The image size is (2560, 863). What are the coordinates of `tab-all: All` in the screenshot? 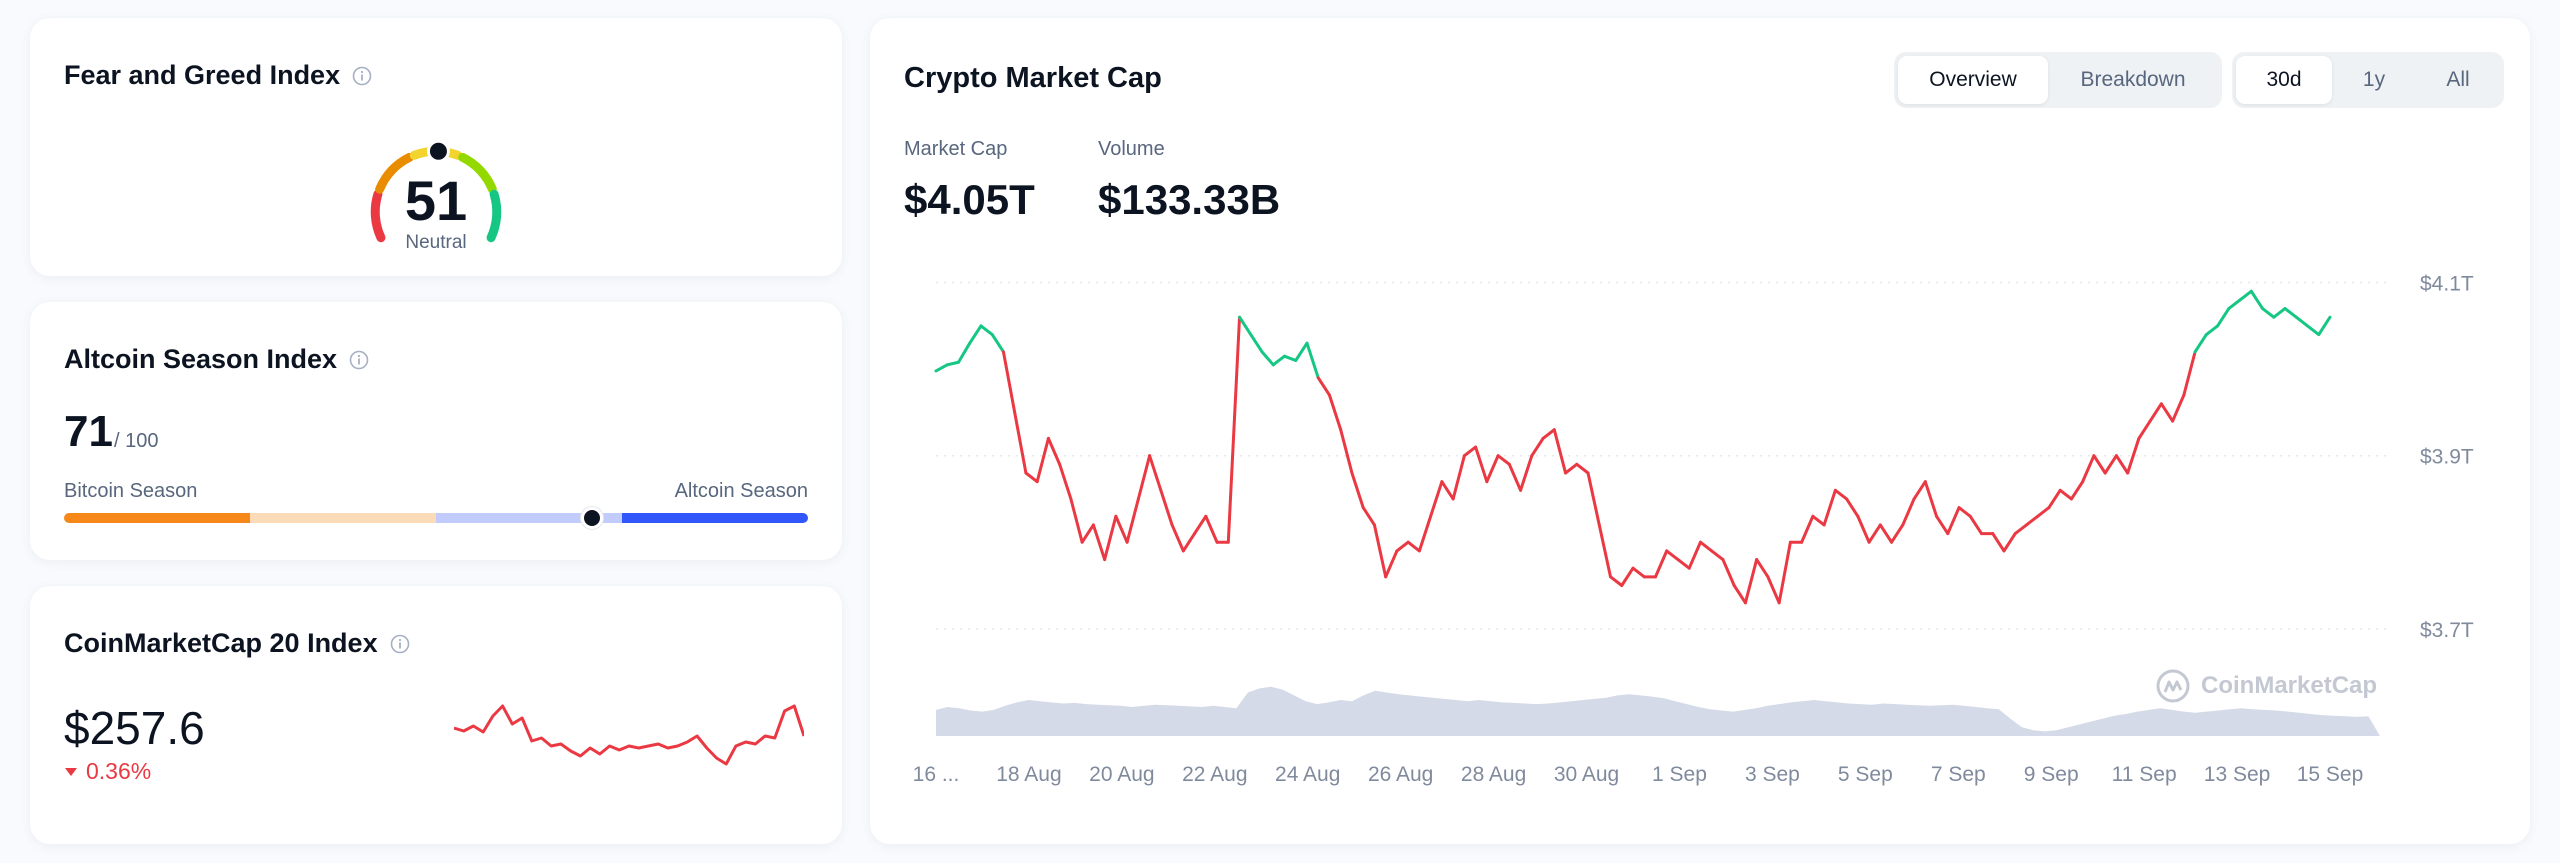 It's located at (2458, 79).